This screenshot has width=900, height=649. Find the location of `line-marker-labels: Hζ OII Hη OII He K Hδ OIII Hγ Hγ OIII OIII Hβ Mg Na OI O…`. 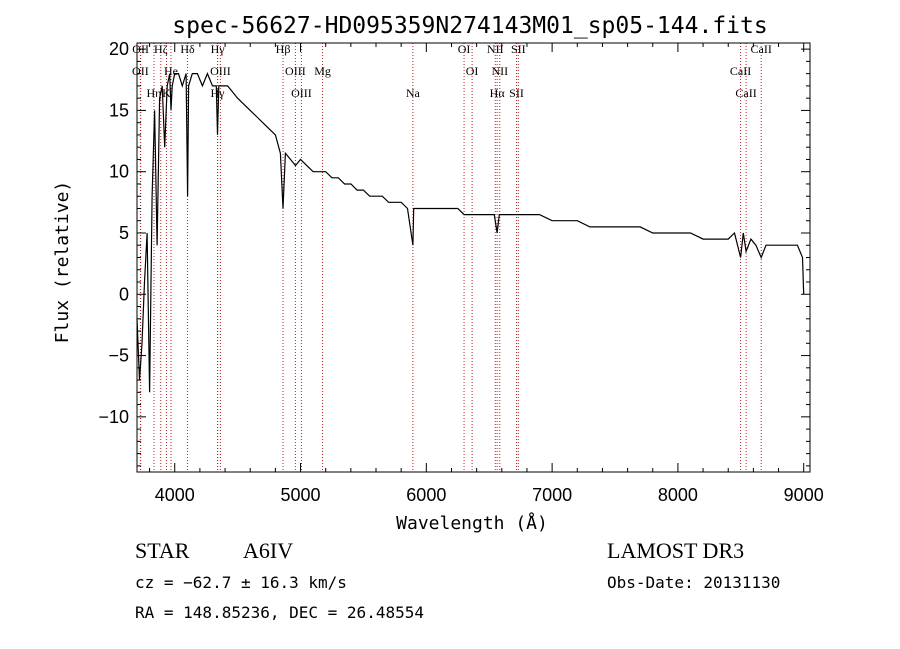

line-marker-labels: Hζ OII Hη OII He K Hδ OIII Hγ Hγ OIII OIII Hβ Mg Na OI O… is located at coordinates (452, 71).